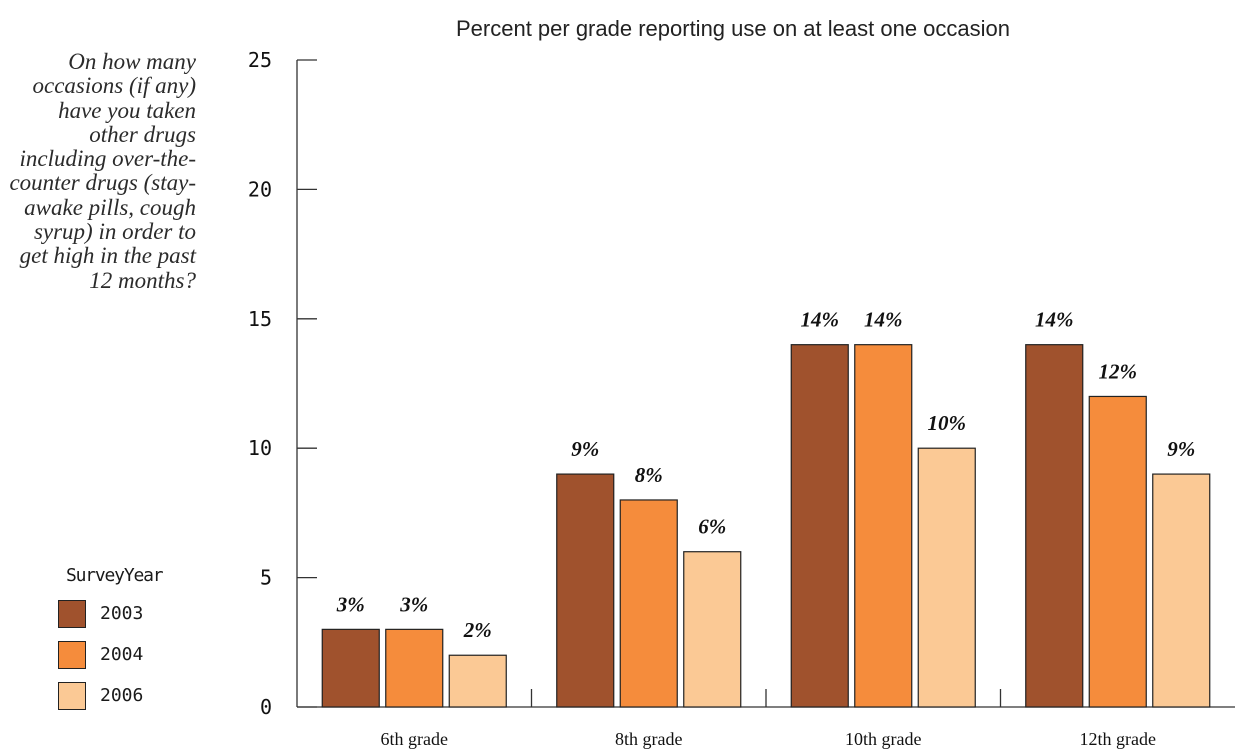 The image size is (1235, 752). I want to click on legend-swatch-2004, so click(72, 655).